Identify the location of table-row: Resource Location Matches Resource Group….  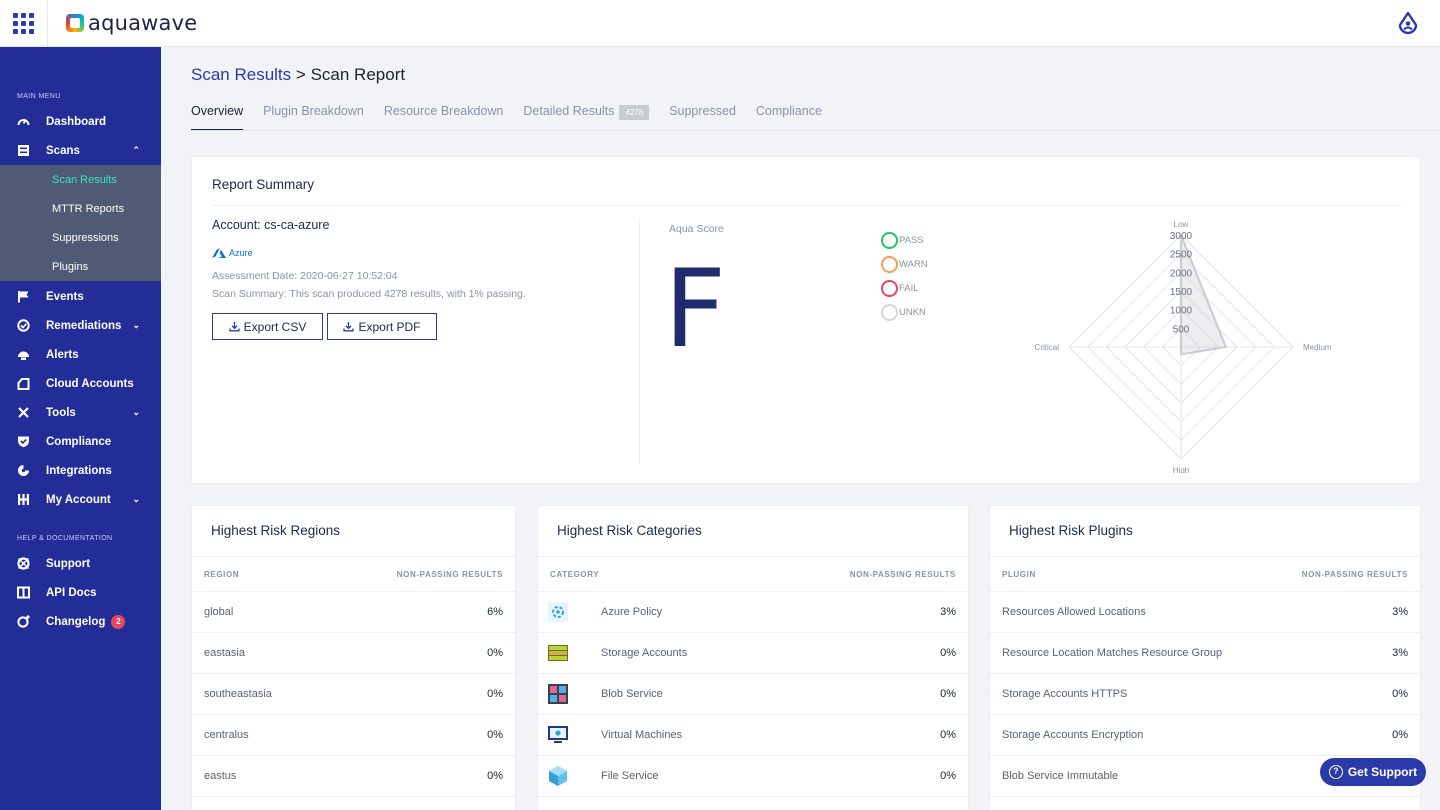
(1205, 653).